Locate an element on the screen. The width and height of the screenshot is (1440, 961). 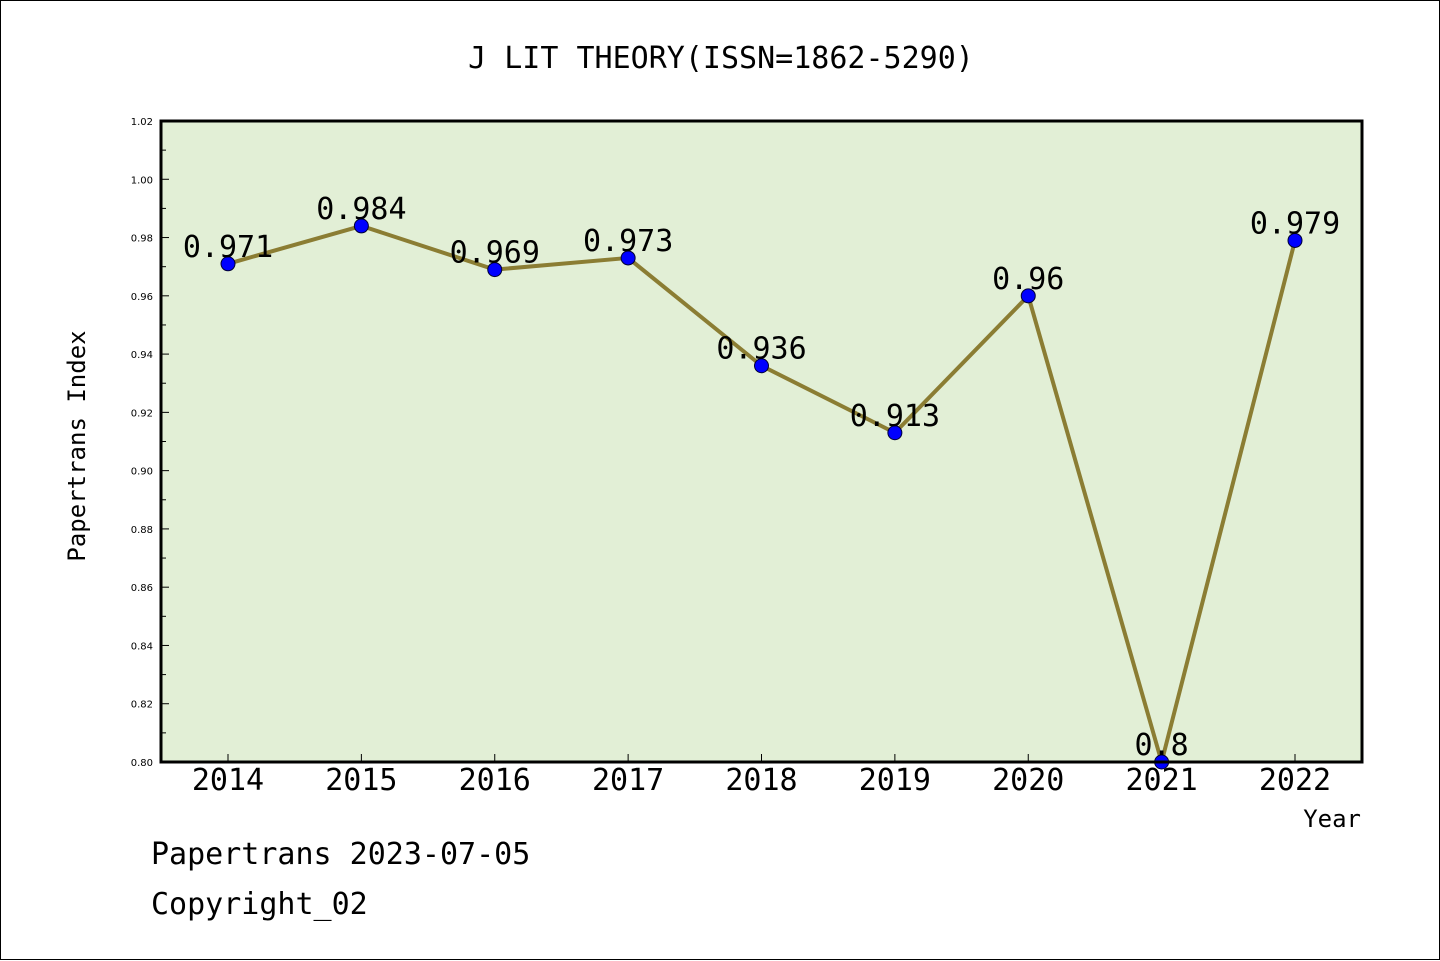
x-tick-label: 2016 is located at coordinates (495, 780).